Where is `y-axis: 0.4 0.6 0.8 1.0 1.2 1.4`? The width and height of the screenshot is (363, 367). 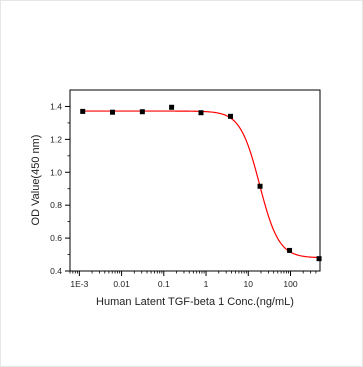 y-axis: 0.4 0.6 0.8 1.0 1.2 1.4 is located at coordinates (60, 188).